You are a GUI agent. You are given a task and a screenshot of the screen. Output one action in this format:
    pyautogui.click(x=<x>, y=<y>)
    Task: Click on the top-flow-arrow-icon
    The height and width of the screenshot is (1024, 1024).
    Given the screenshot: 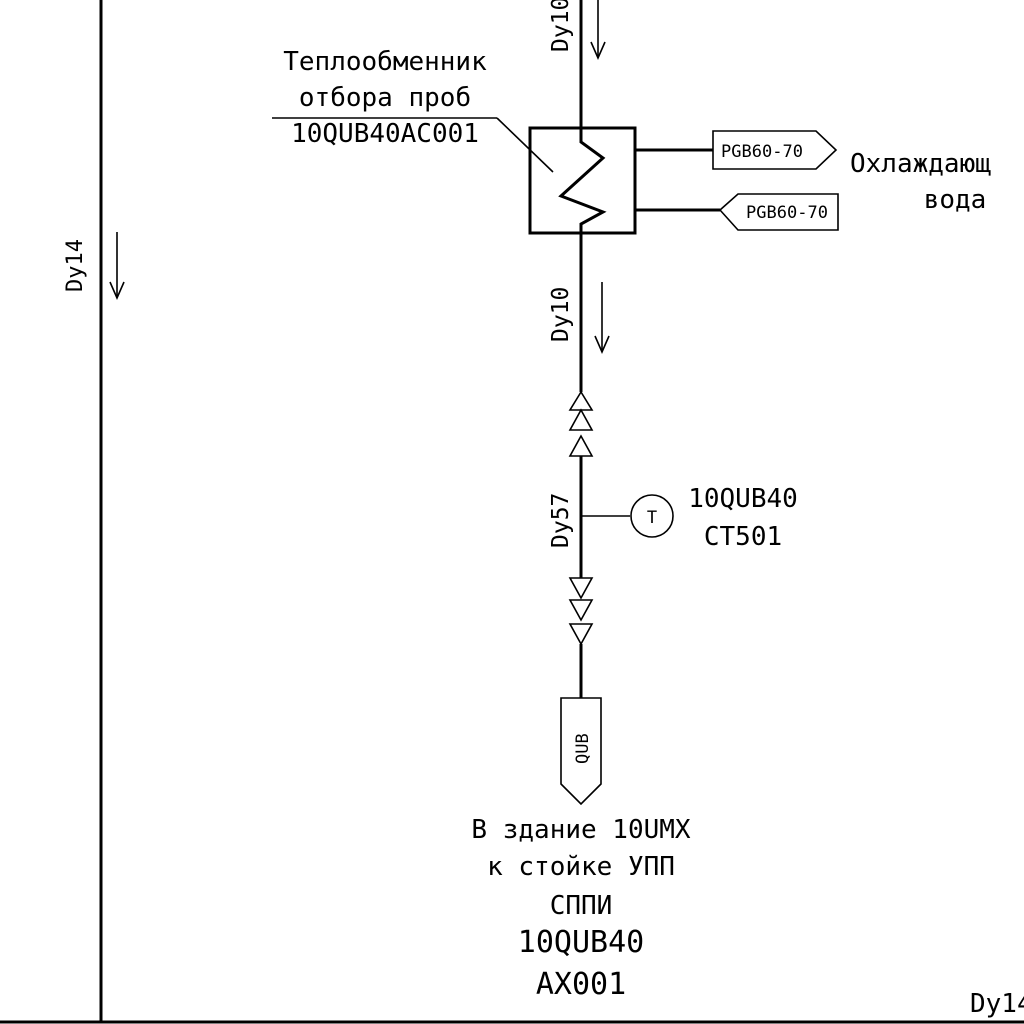 What is the action you would take?
    pyautogui.click(x=598, y=30)
    